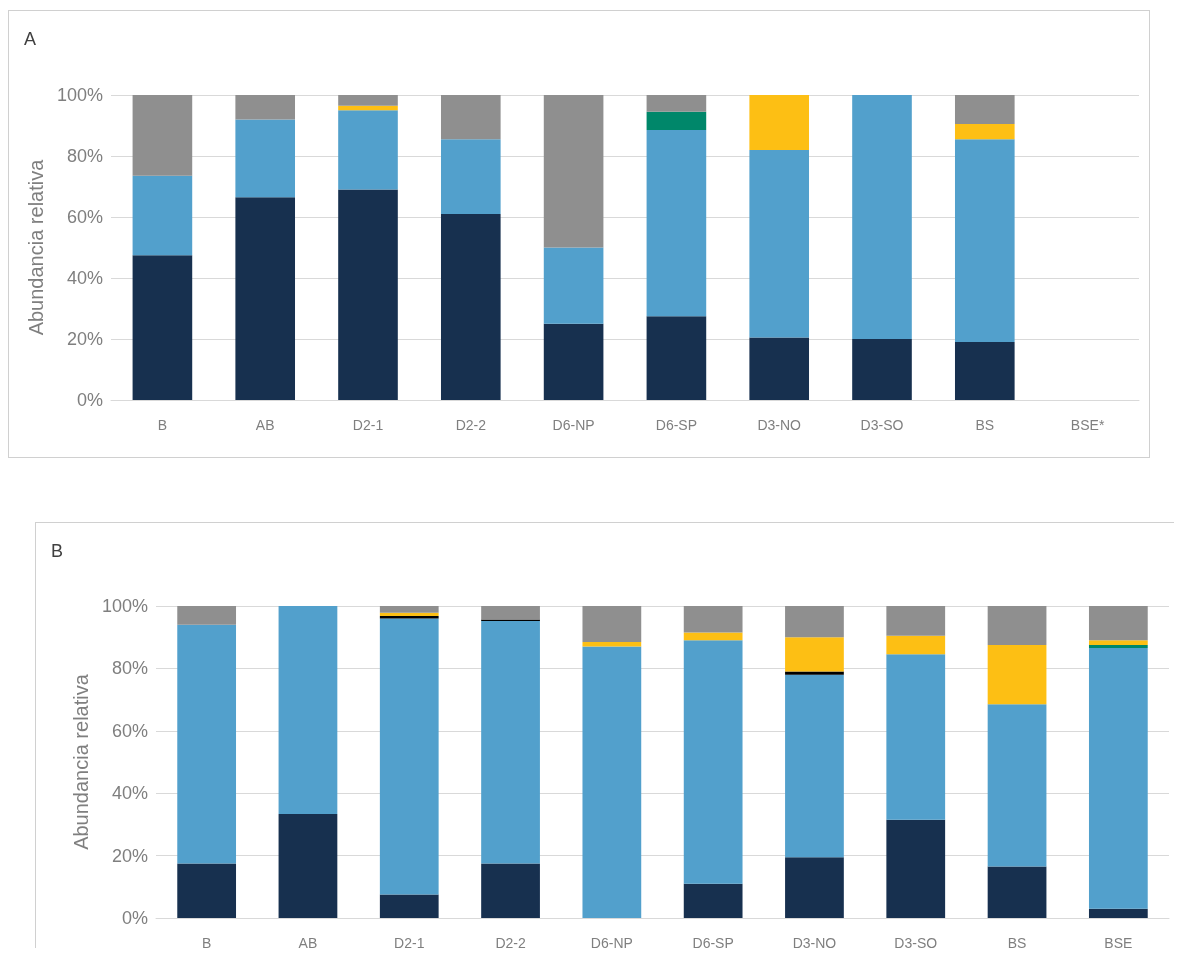 This screenshot has height=959, width=1182. What do you see at coordinates (30, 39) in the screenshot?
I see `chart-title: A` at bounding box center [30, 39].